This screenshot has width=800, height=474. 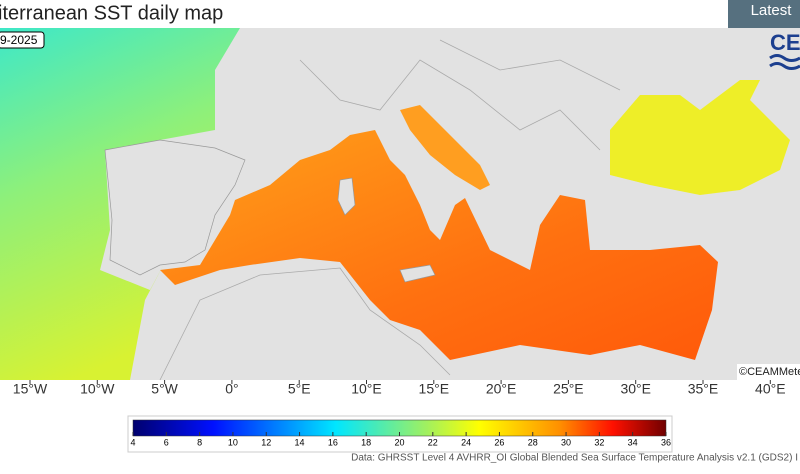 I want to click on colorbar-label: 32, so click(x=599, y=442).